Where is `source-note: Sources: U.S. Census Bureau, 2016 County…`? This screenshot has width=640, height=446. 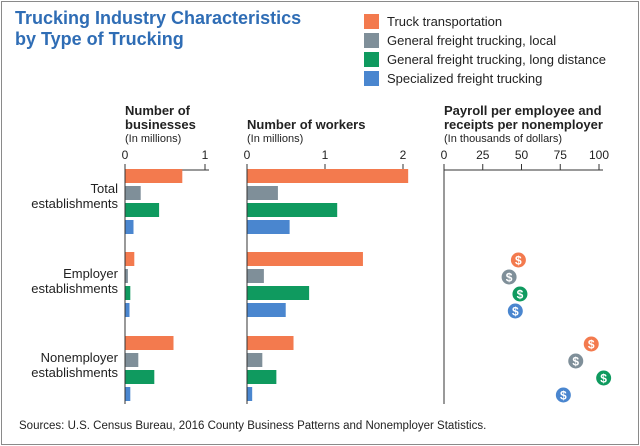
source-note: Sources: U.S. Census Bureau, 2016 County… is located at coordinates (253, 426).